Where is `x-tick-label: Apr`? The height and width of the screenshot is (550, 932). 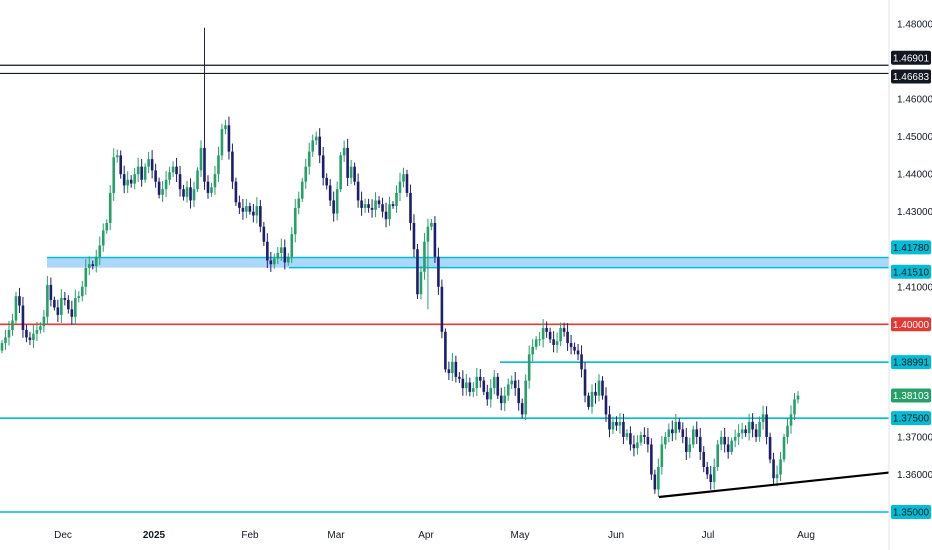 x-tick-label: Apr is located at coordinates (426, 535).